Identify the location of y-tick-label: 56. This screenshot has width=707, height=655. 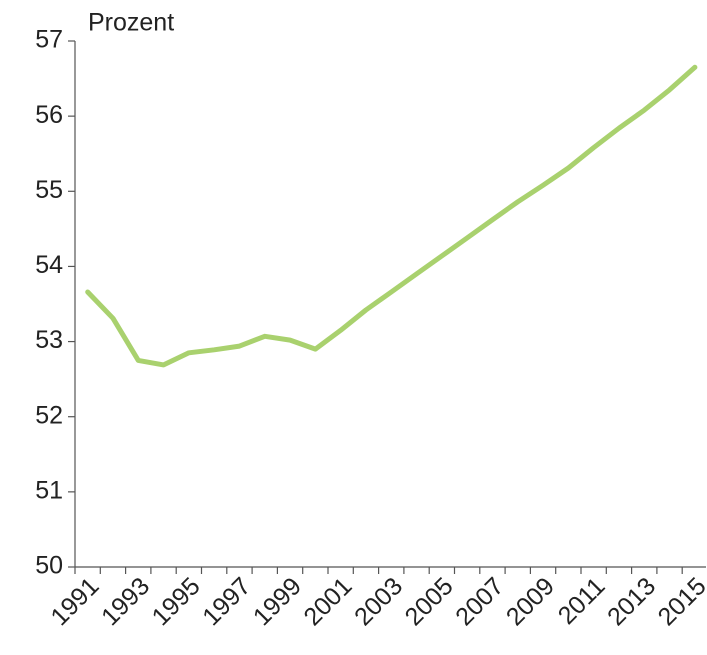
(49, 115).